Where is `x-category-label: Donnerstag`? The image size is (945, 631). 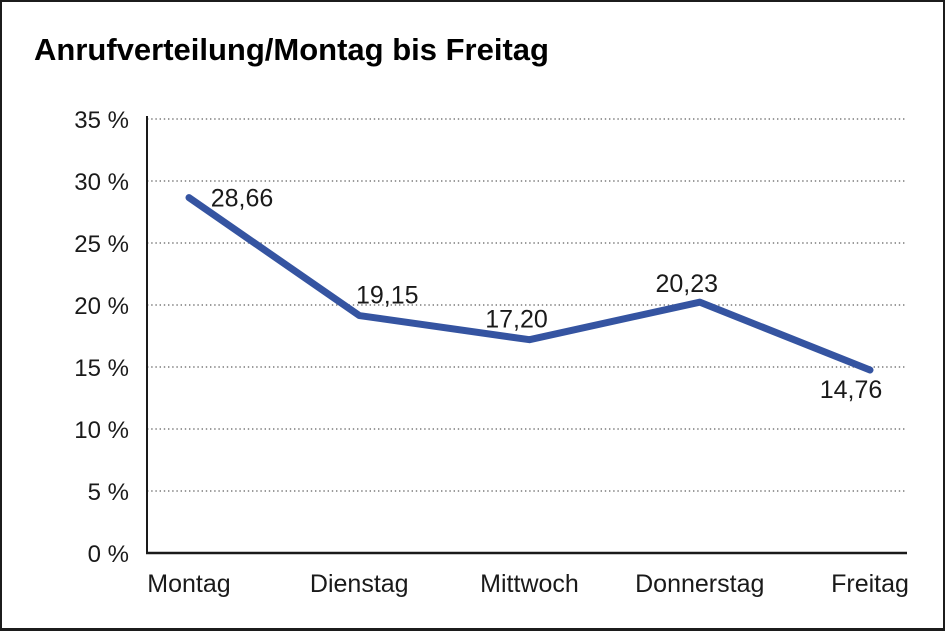
x-category-label: Donnerstag is located at coordinates (699, 584).